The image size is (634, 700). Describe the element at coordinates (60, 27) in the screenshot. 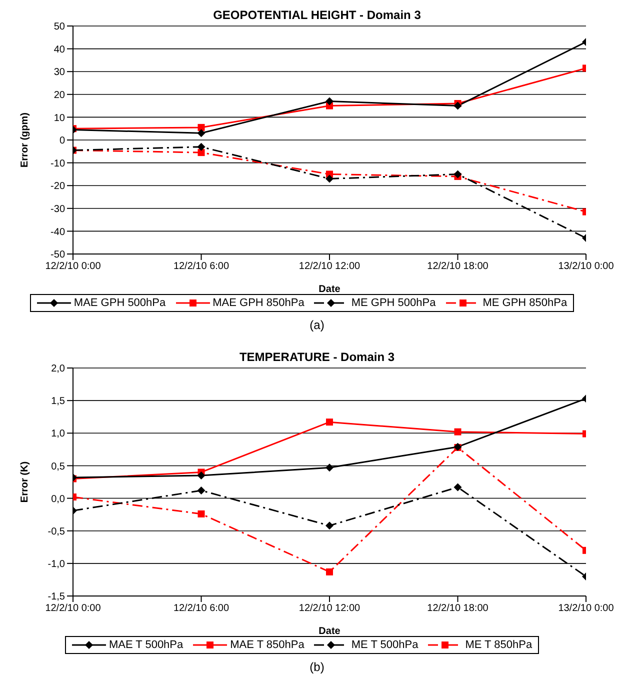

I see `y-tick-label: 50` at that location.